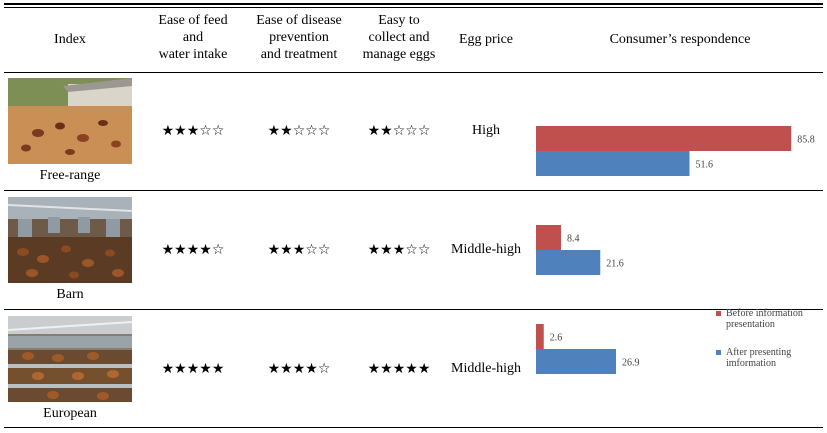 The height and width of the screenshot is (433, 827). Describe the element at coordinates (759, 358) in the screenshot. I see `legend-after-label: After presenting imformation` at that location.